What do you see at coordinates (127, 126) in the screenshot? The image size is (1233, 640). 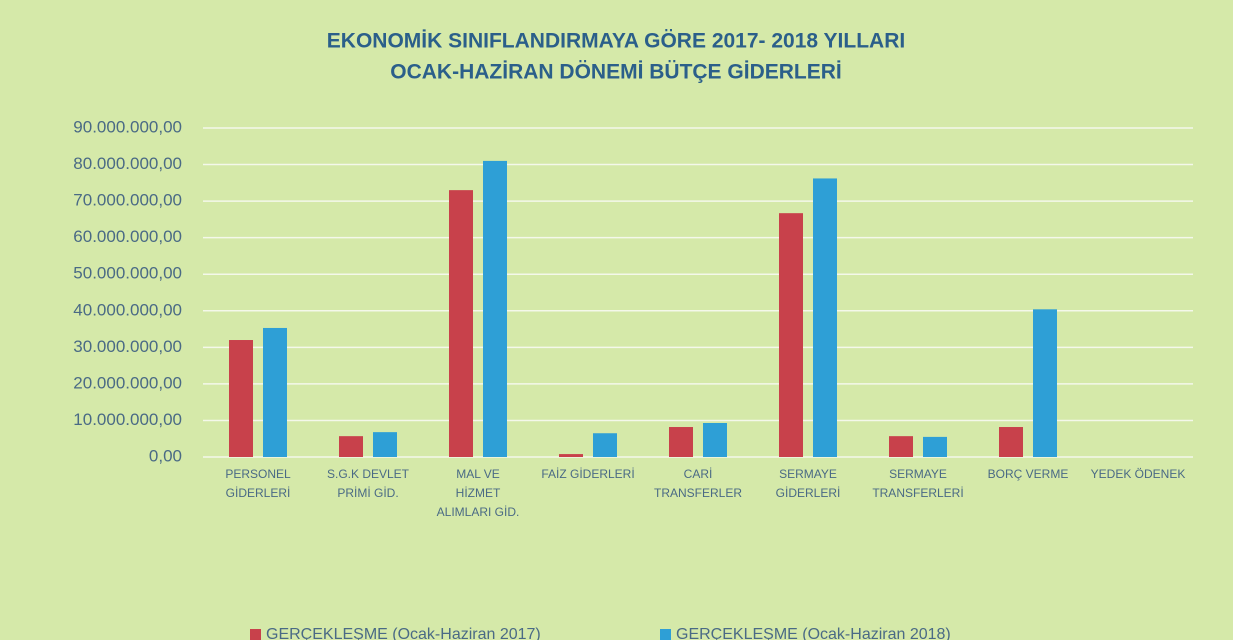 I see `y-tick-label: 90.000.000,00` at bounding box center [127, 126].